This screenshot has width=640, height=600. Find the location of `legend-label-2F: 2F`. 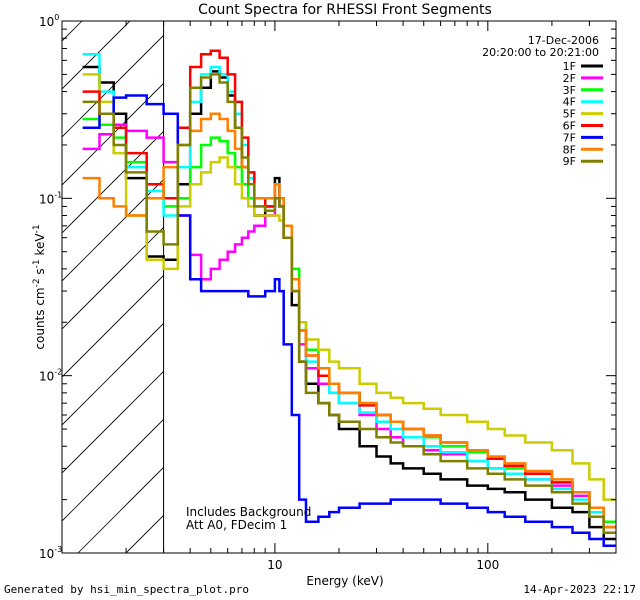

legend-label-2F: 2F is located at coordinates (569, 78).